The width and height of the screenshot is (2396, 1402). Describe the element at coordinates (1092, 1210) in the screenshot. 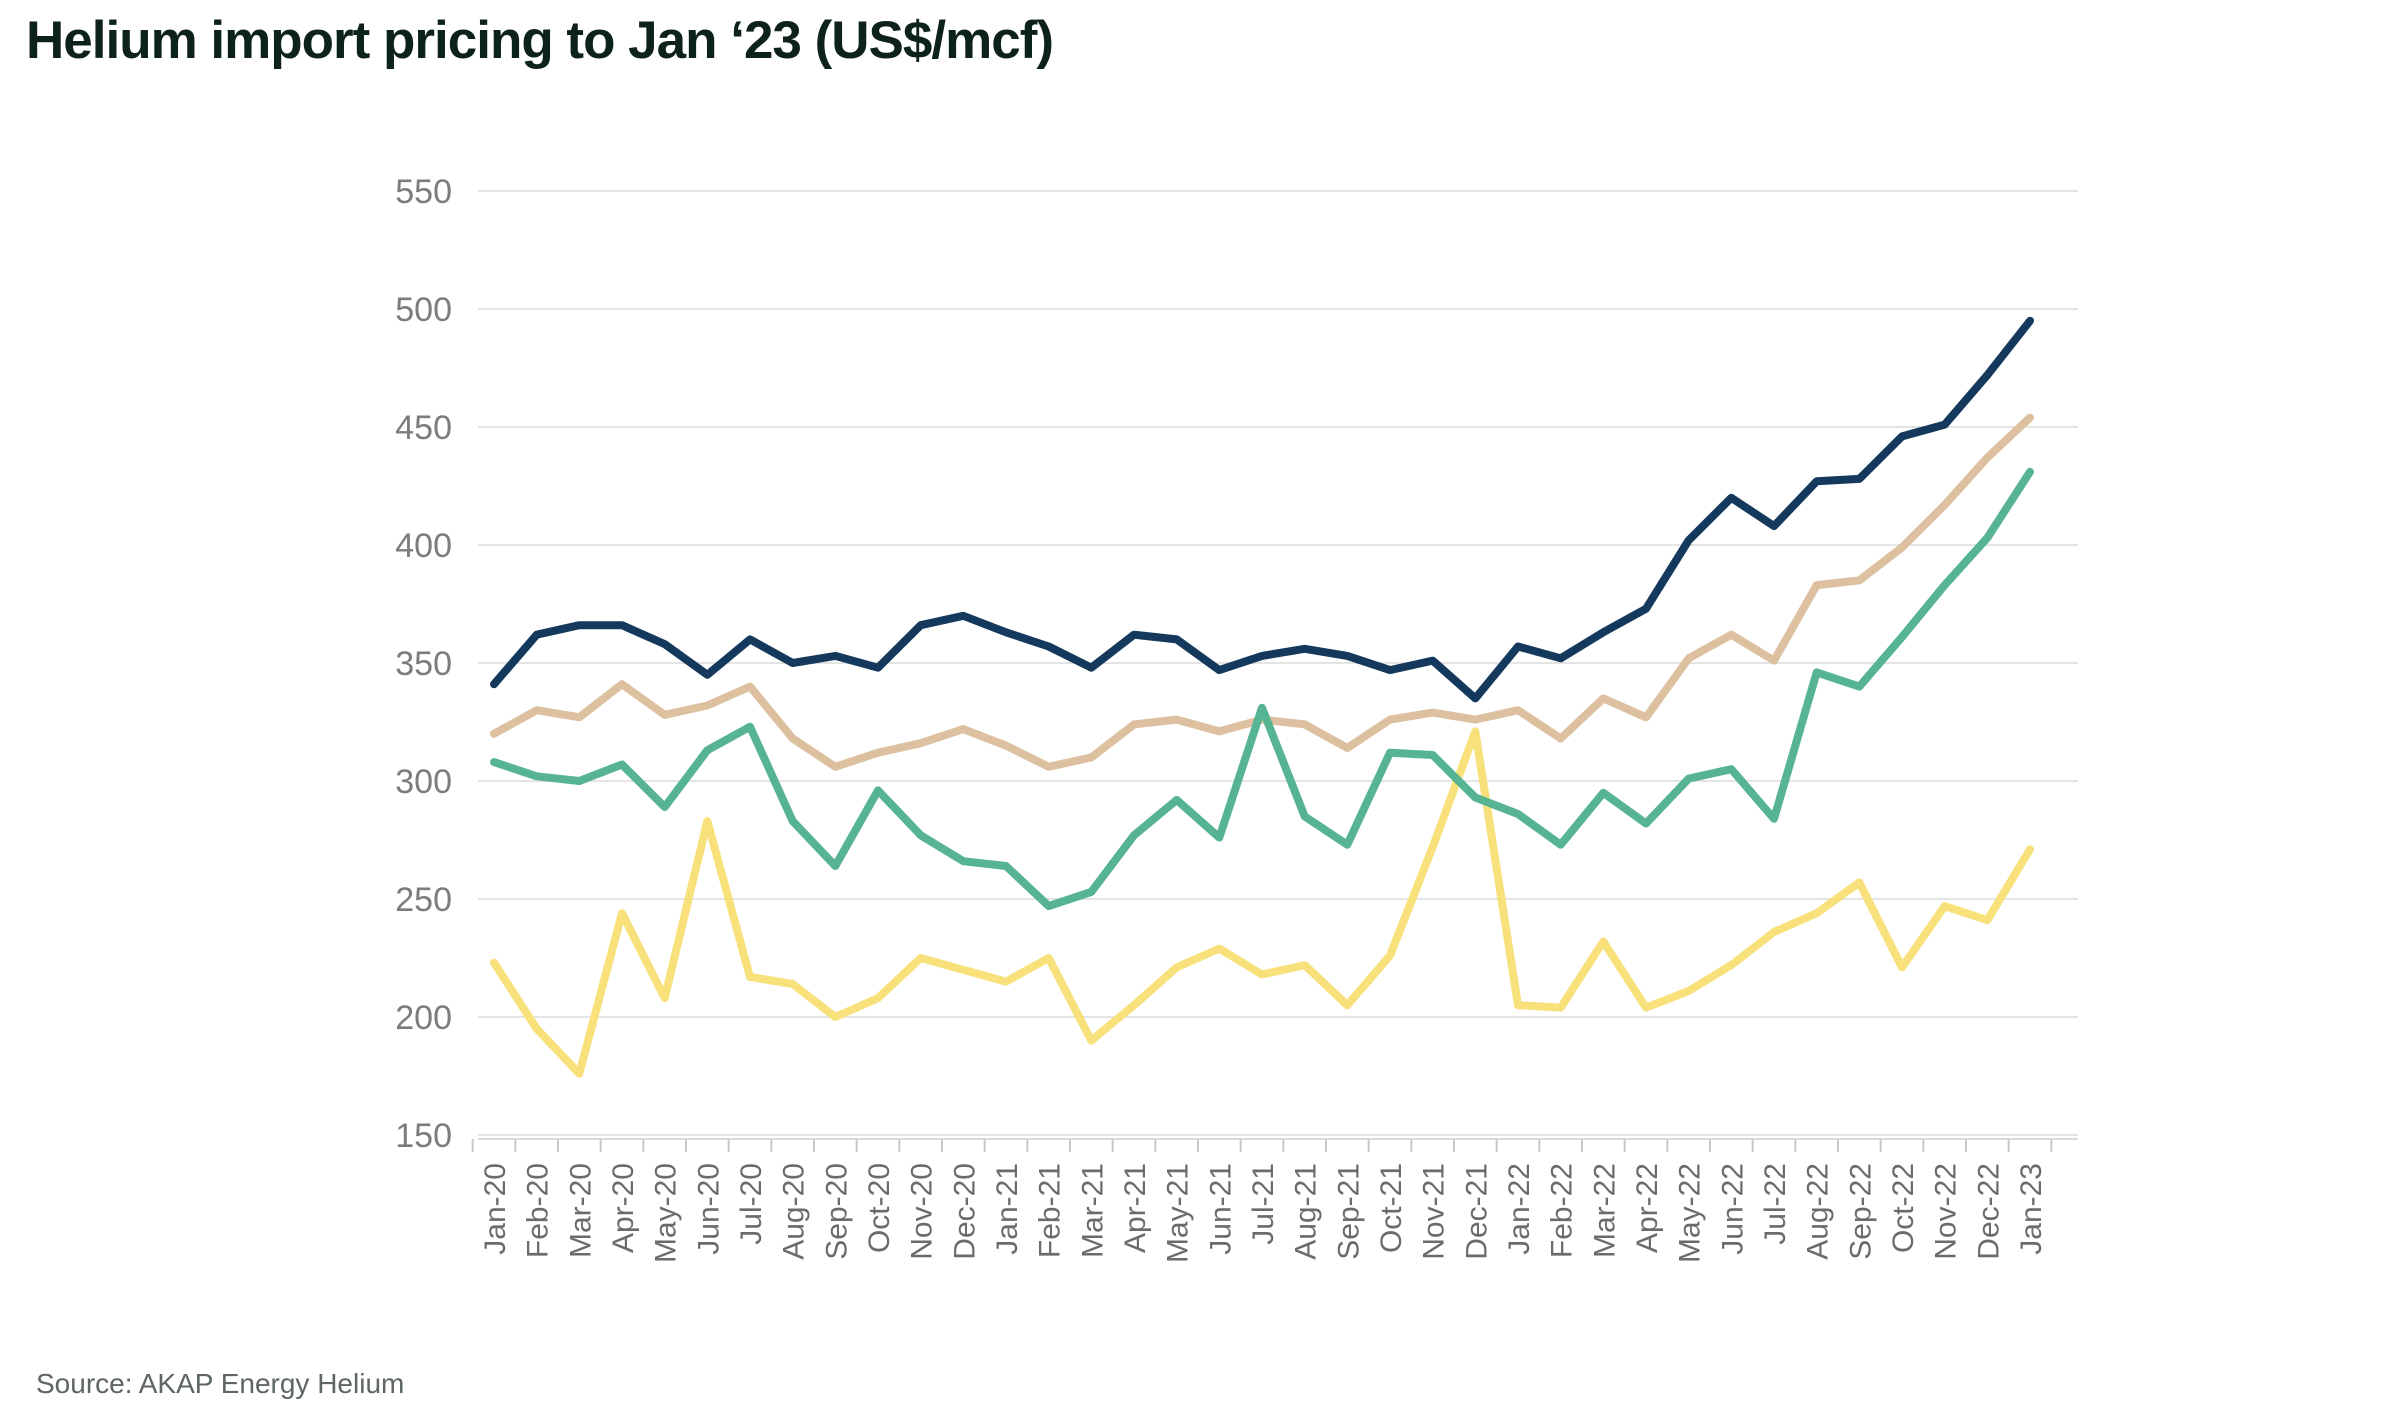

I see `x-tick-label: Mar-21` at that location.